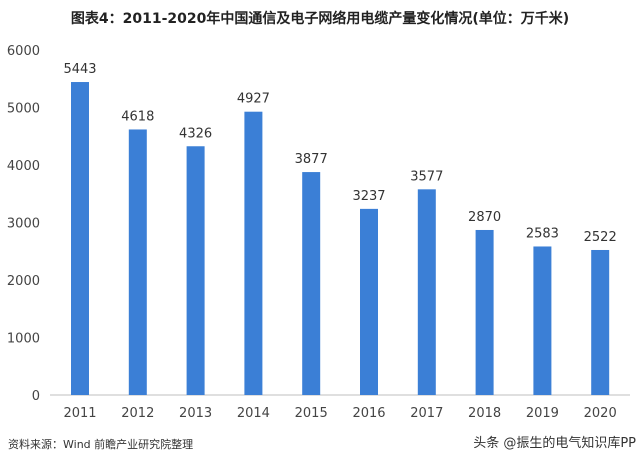 This screenshot has width=640, height=462. Describe the element at coordinates (426, 413) in the screenshot. I see `x-tick-label: 2017` at that location.